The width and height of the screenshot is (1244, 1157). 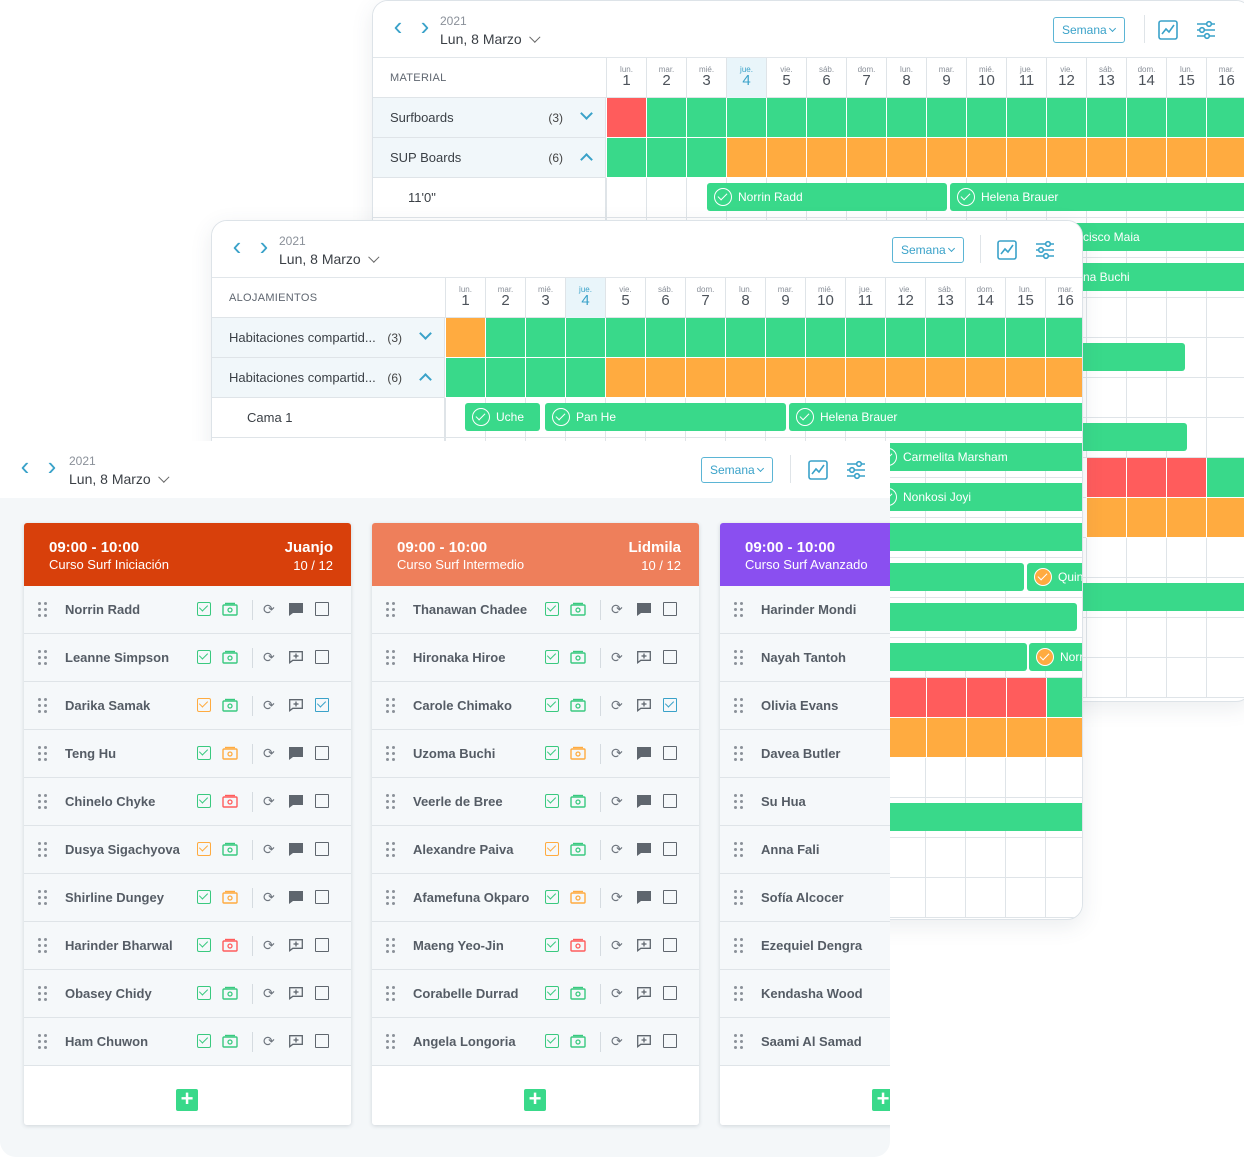 What do you see at coordinates (535, 1042) in the screenshot?
I see `student-row: Angela Longoria ⟳` at bounding box center [535, 1042].